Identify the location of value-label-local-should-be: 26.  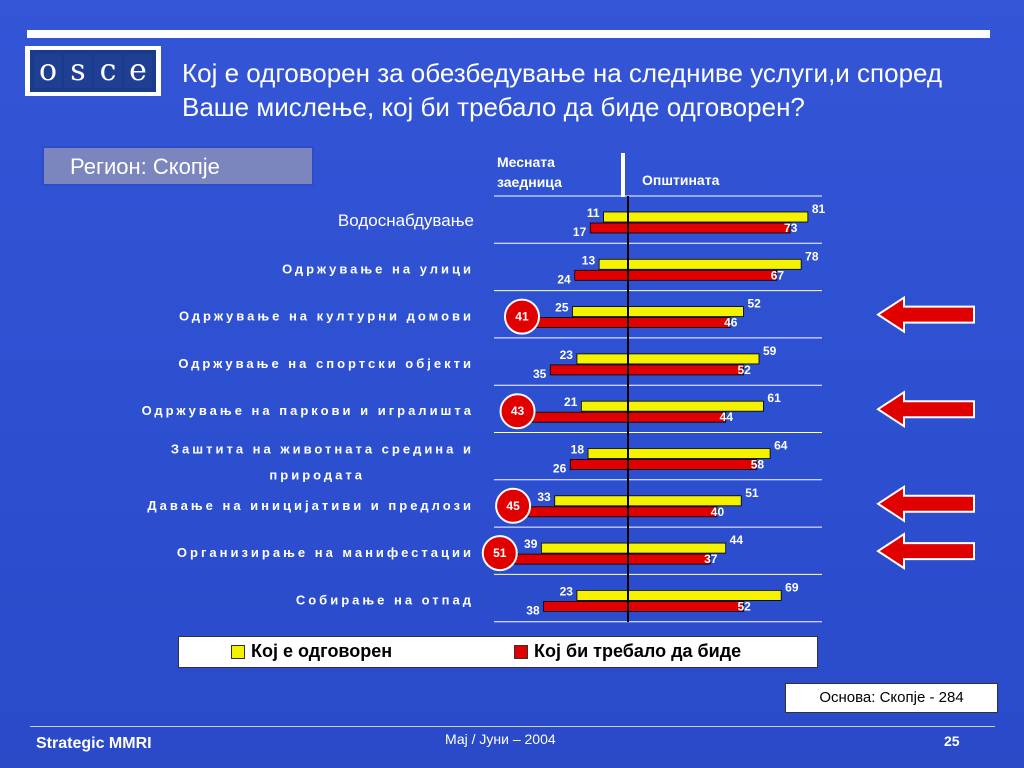
(560, 469).